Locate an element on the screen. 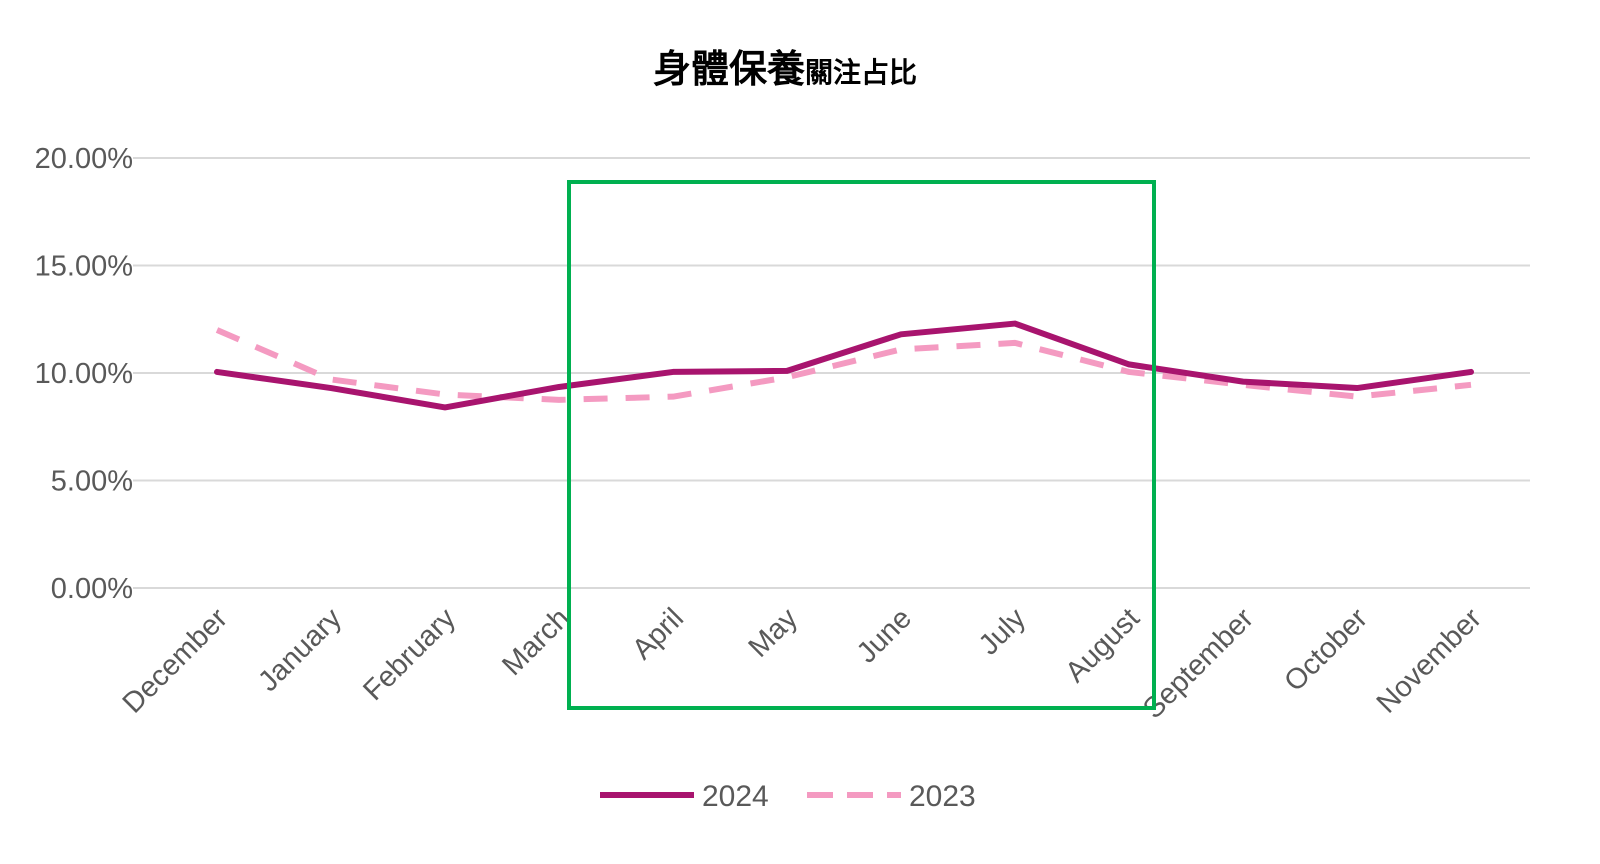  x-tick-label: February is located at coordinates (409, 654).